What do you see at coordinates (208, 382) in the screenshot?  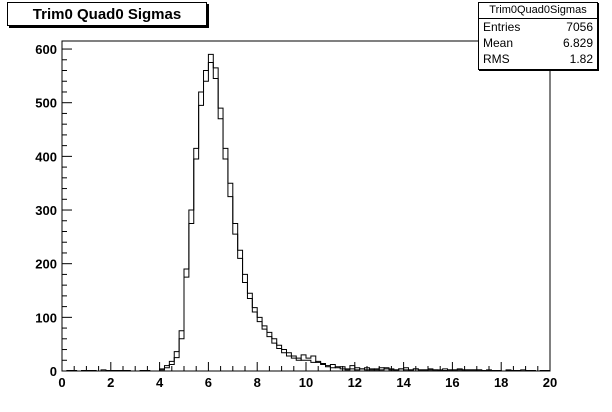 I see `x-tick-label: 6` at bounding box center [208, 382].